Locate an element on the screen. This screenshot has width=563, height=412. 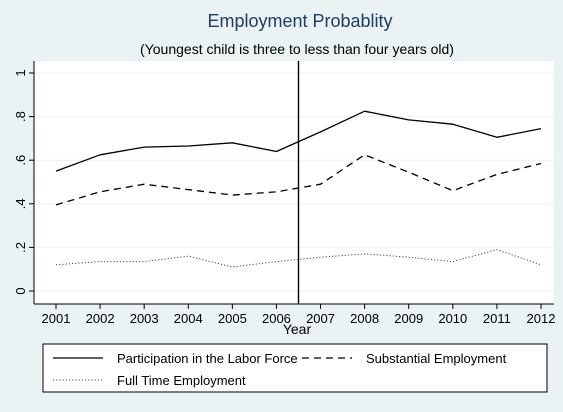
y-tick-label: .2 is located at coordinates (20, 247).